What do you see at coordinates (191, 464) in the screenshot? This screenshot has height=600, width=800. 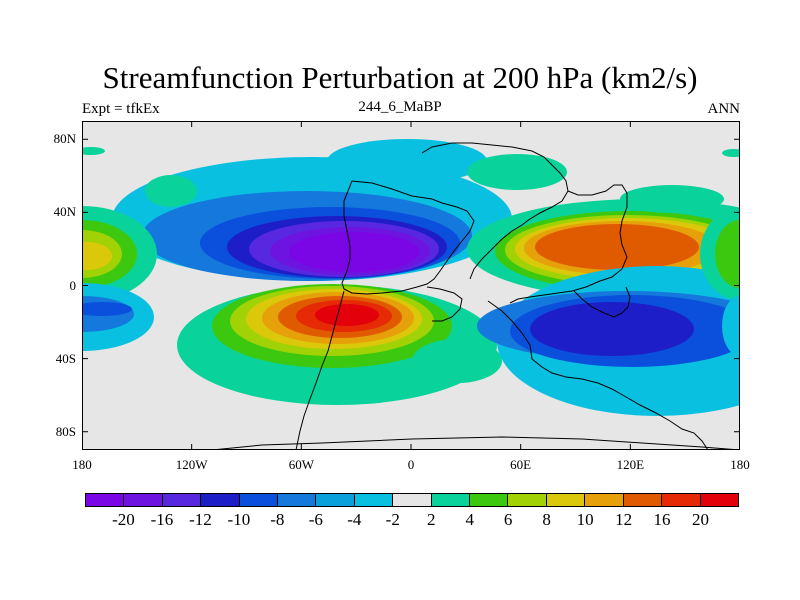 I see `lon-tick-label: 120W` at bounding box center [191, 464].